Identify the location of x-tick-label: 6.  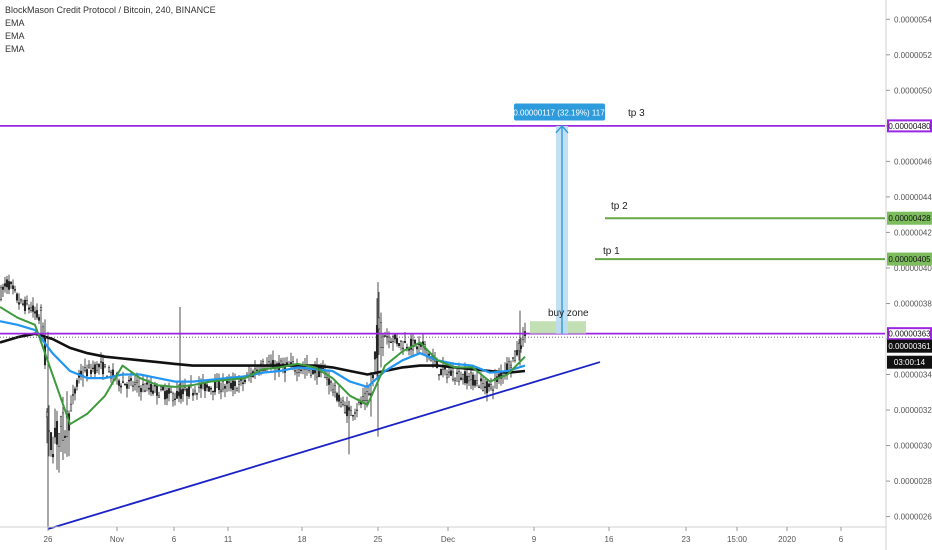
(841, 539).